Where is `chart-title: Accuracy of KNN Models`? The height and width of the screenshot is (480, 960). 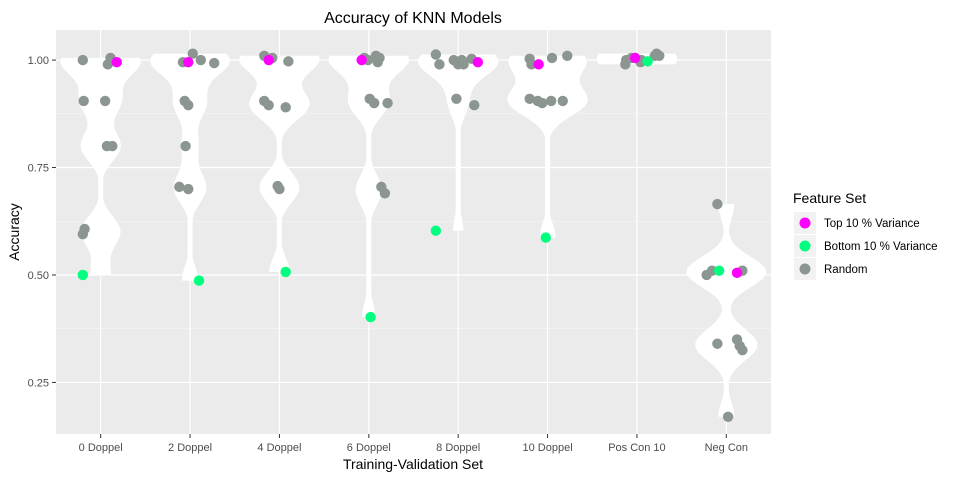 chart-title: Accuracy of KNN Models is located at coordinates (413, 18).